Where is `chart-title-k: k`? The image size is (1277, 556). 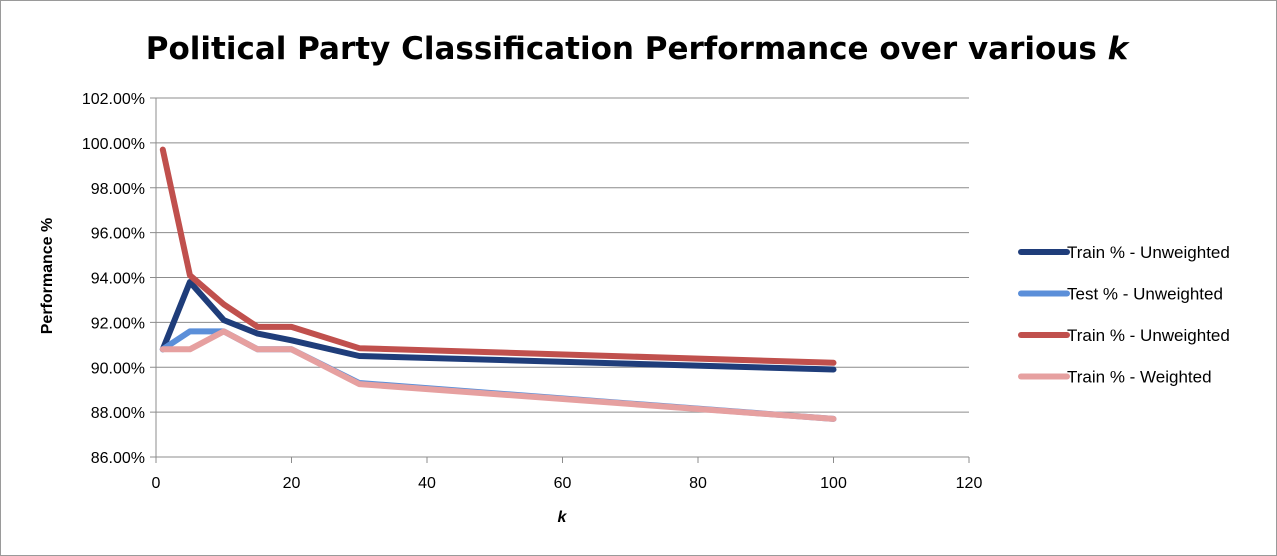 chart-title-k: k is located at coordinates (1119, 49).